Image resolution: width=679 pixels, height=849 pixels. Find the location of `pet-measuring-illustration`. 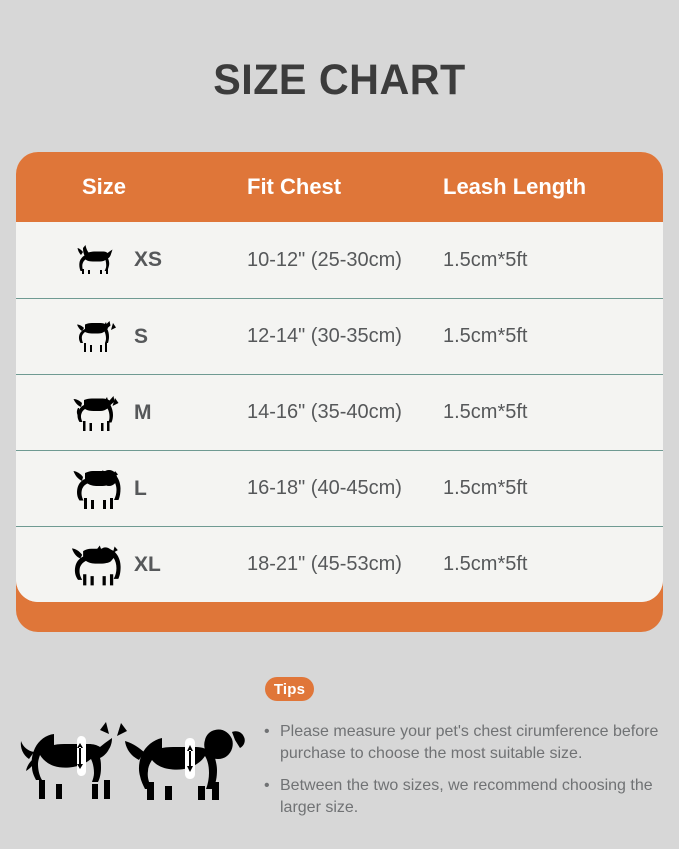

pet-measuring-illustration is located at coordinates (132, 759).